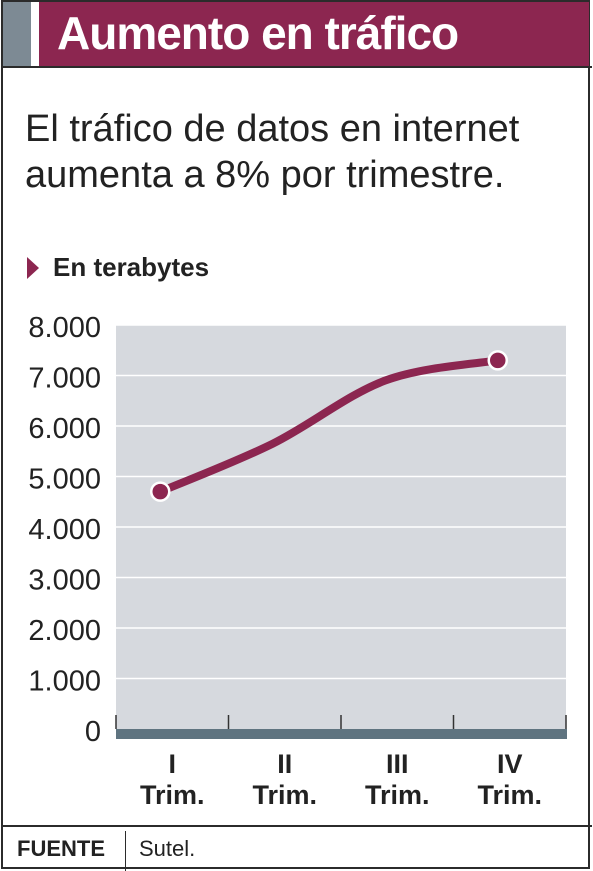 This screenshot has width=593, height=871. What do you see at coordinates (64, 328) in the screenshot?
I see `y-tick-label: 8.000` at bounding box center [64, 328].